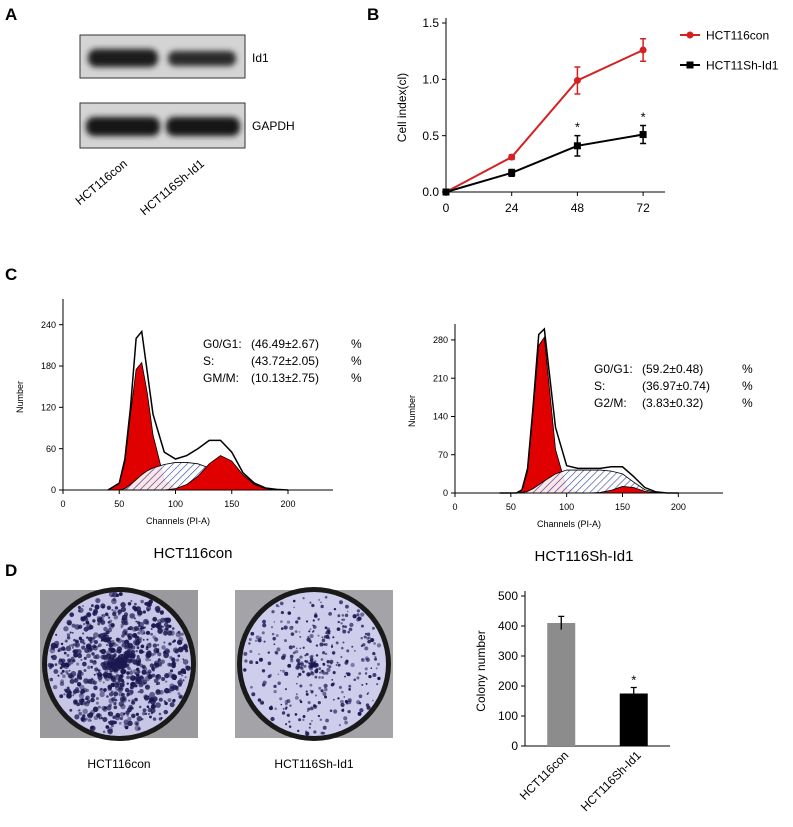  Describe the element at coordinates (508, 716) in the screenshot. I see `y-tick-label: 100` at that location.